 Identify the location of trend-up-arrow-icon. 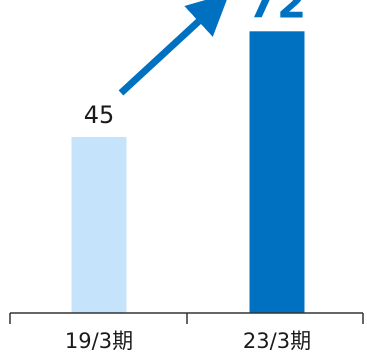
(174, 48).